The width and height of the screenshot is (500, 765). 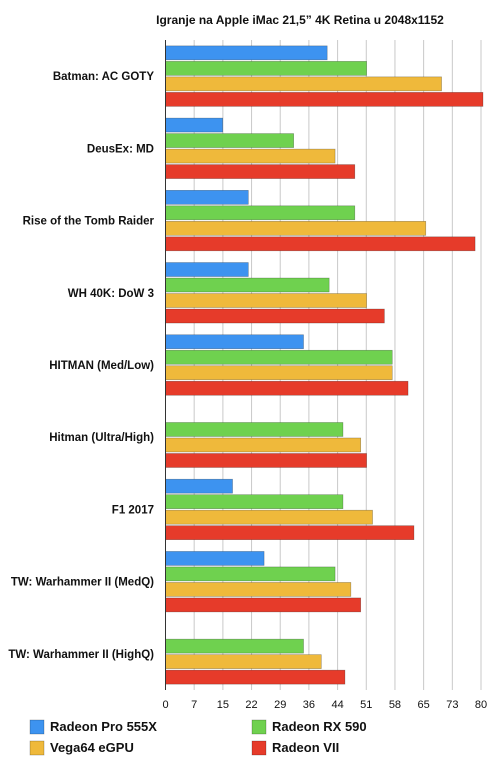 What do you see at coordinates (395, 705) in the screenshot?
I see `x-tick-label: 58` at bounding box center [395, 705].